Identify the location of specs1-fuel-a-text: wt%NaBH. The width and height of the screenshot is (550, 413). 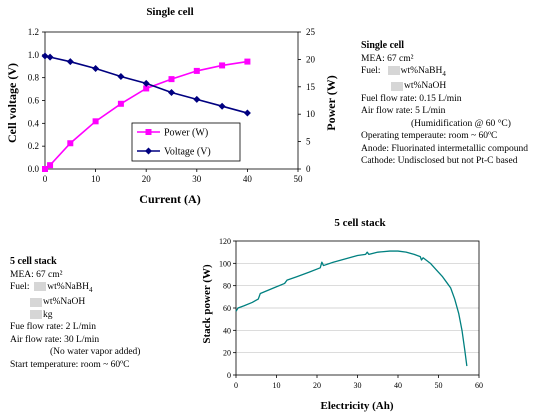
(421, 71).